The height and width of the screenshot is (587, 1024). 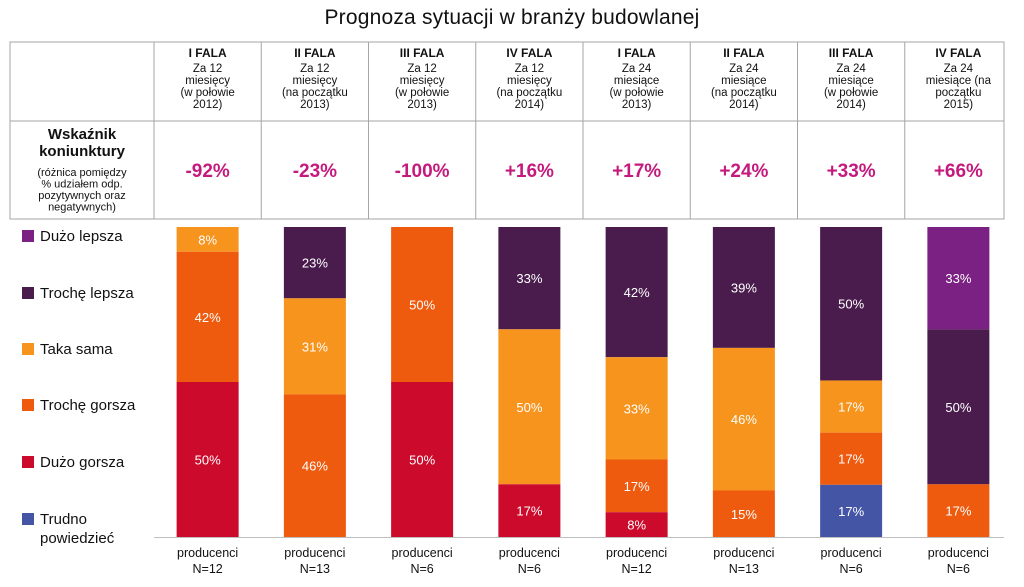 I want to click on legend-label: Taka sama, so click(x=76, y=349).